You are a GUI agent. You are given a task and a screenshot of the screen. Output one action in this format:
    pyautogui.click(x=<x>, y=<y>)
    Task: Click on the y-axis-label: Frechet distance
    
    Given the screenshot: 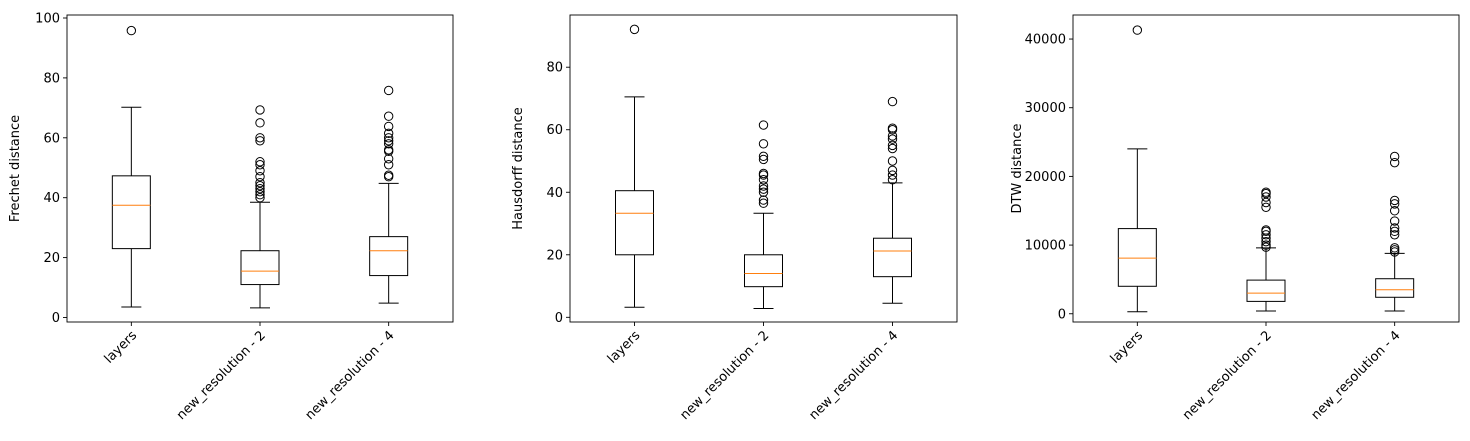 What is the action you would take?
    pyautogui.click(x=15, y=168)
    